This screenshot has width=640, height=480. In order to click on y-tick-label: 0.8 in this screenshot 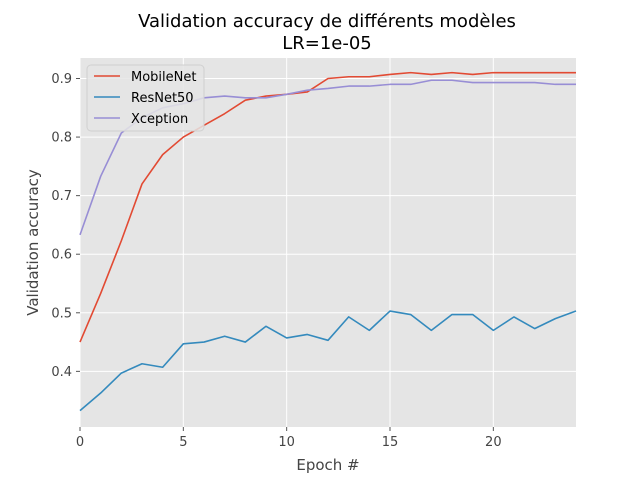, I will do `click(61, 138)`.